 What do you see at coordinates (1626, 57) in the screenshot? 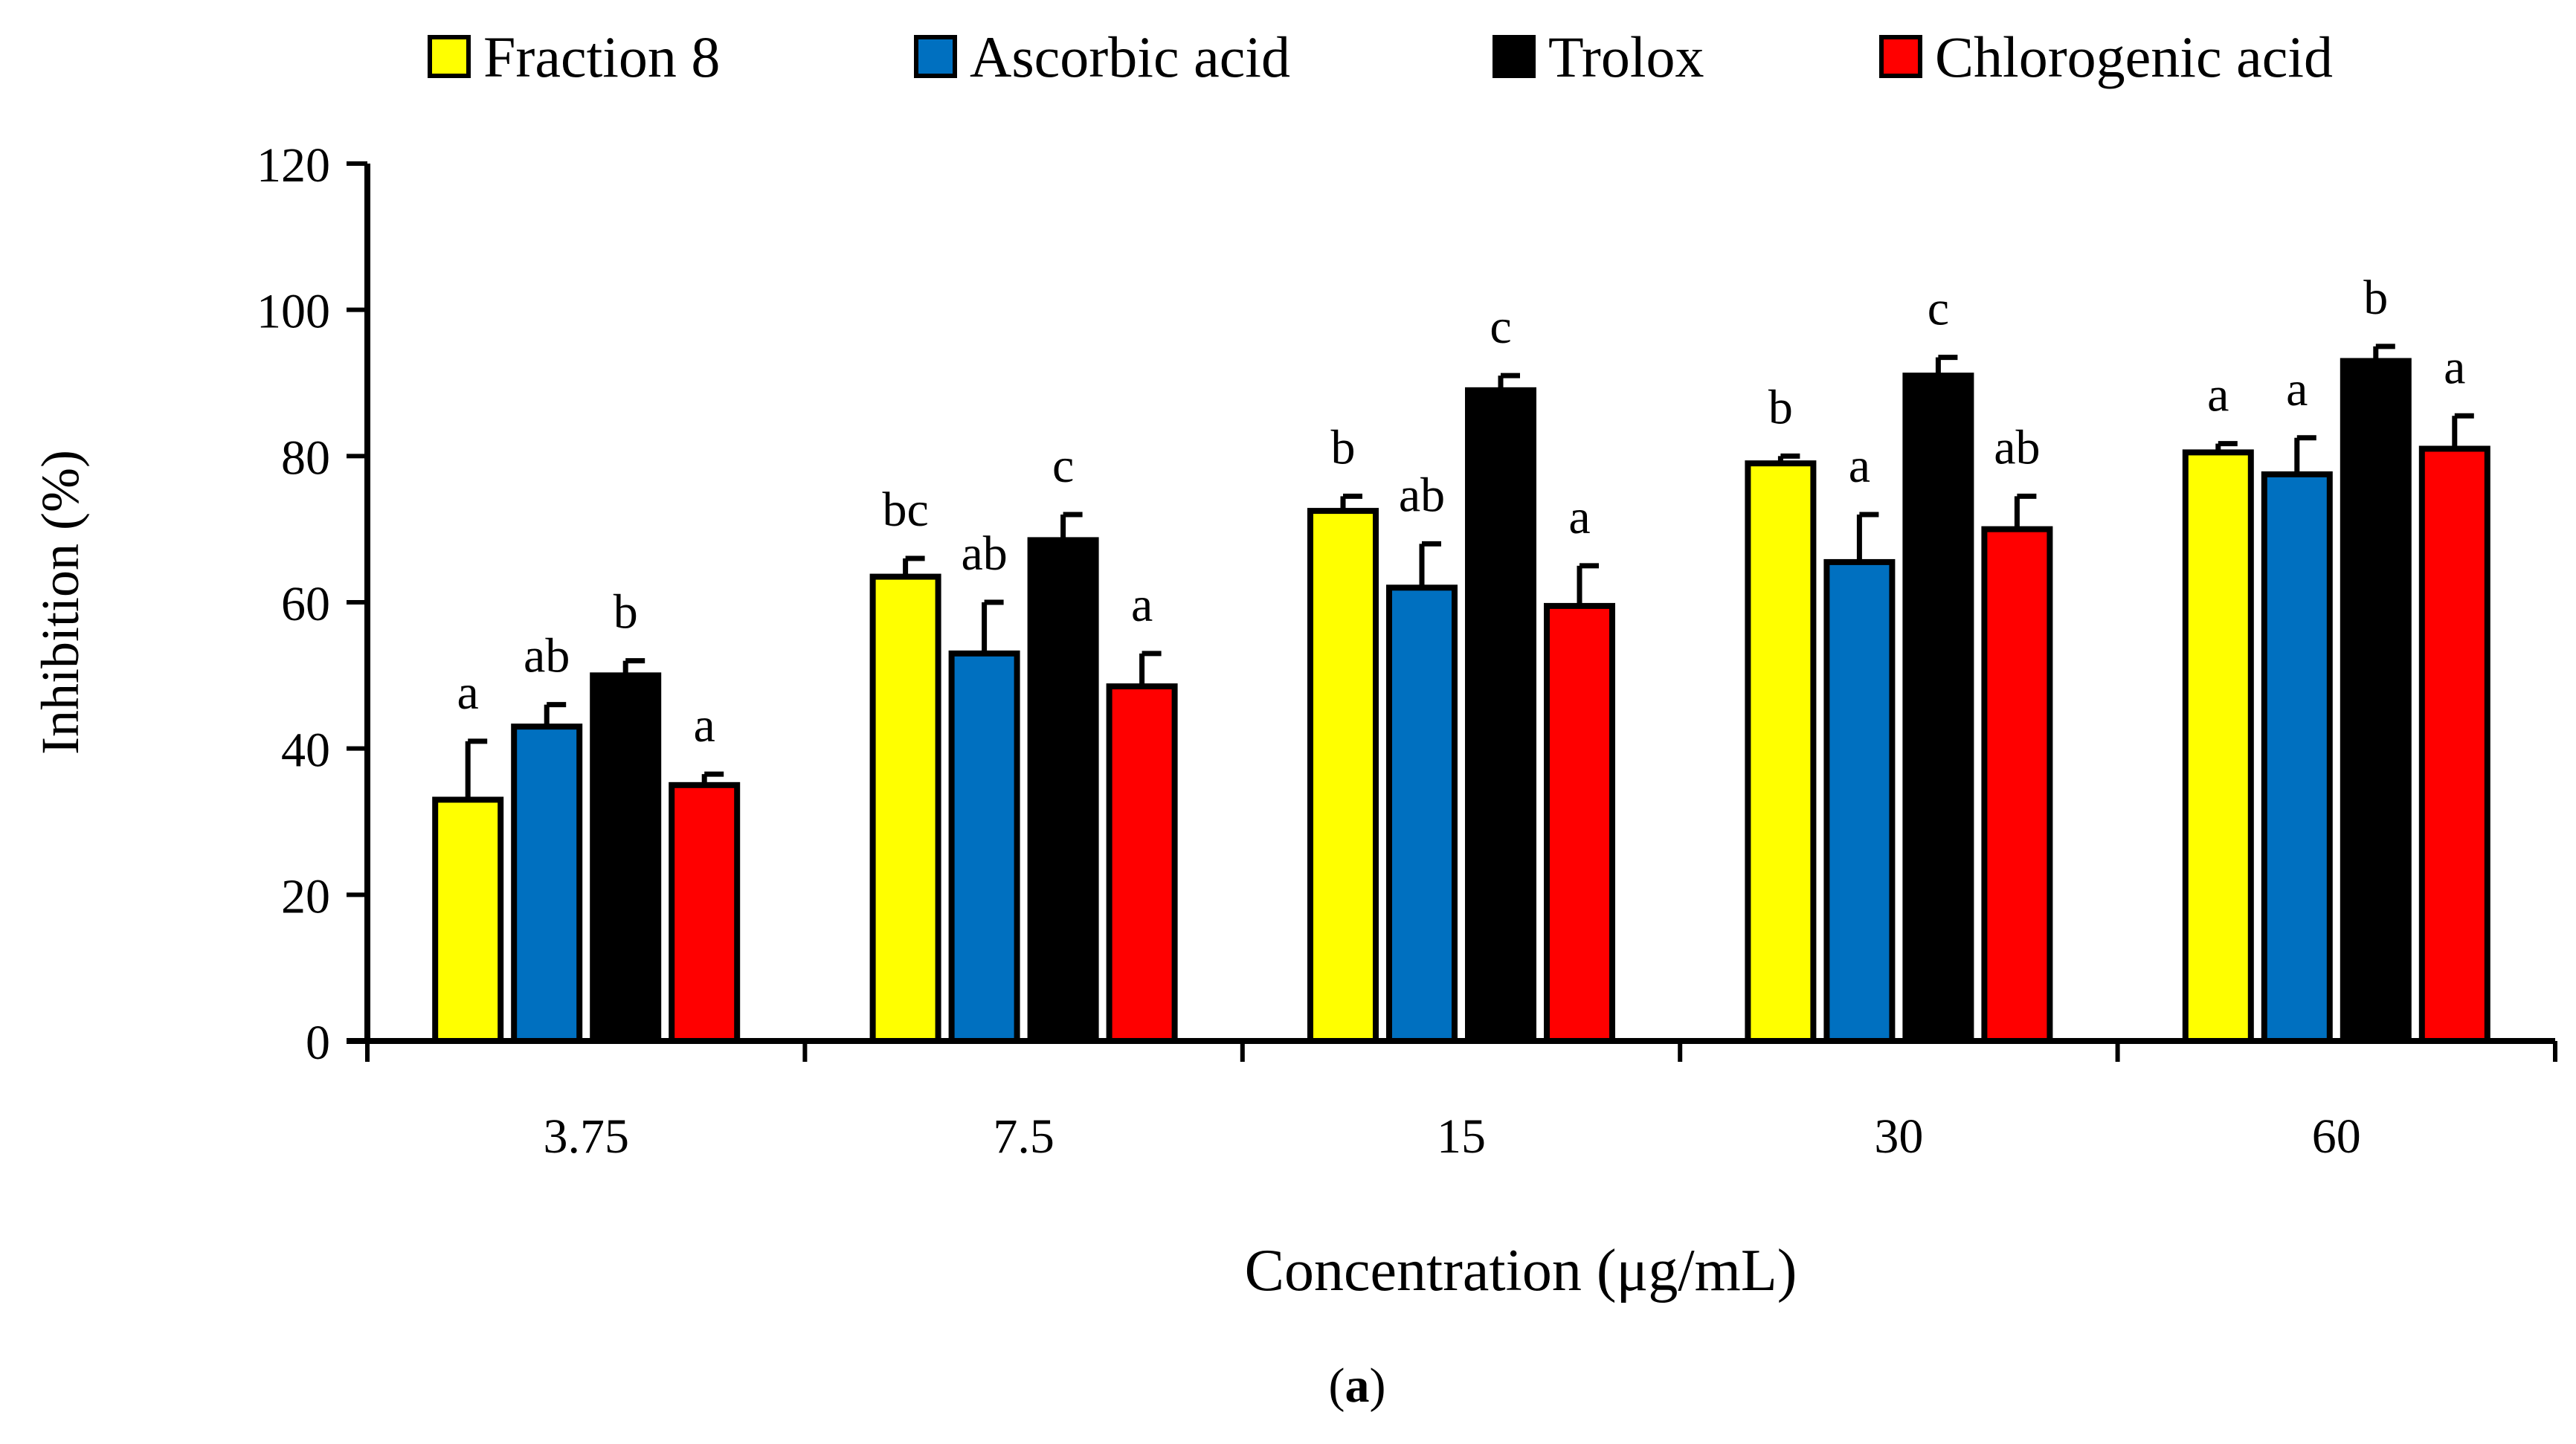
I see `legend-label: Trolox` at bounding box center [1626, 57].